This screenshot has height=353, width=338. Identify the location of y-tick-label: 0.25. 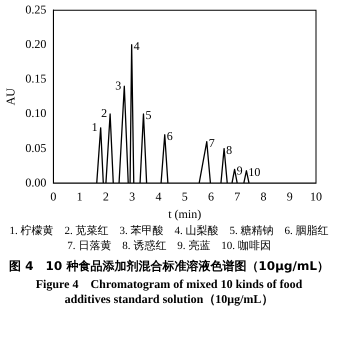
(35, 9).